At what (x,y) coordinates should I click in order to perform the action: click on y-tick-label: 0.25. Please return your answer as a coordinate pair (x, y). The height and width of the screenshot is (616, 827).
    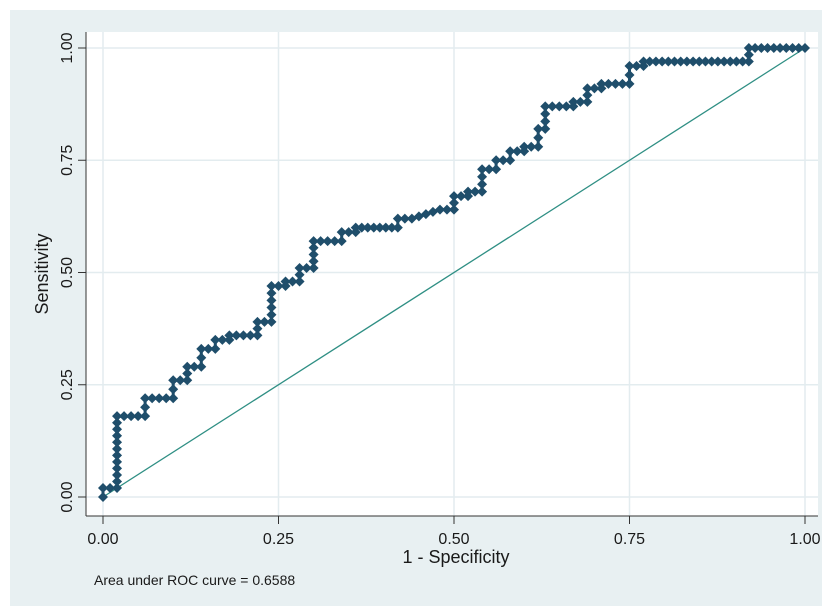
    Looking at the image, I should click on (67, 384).